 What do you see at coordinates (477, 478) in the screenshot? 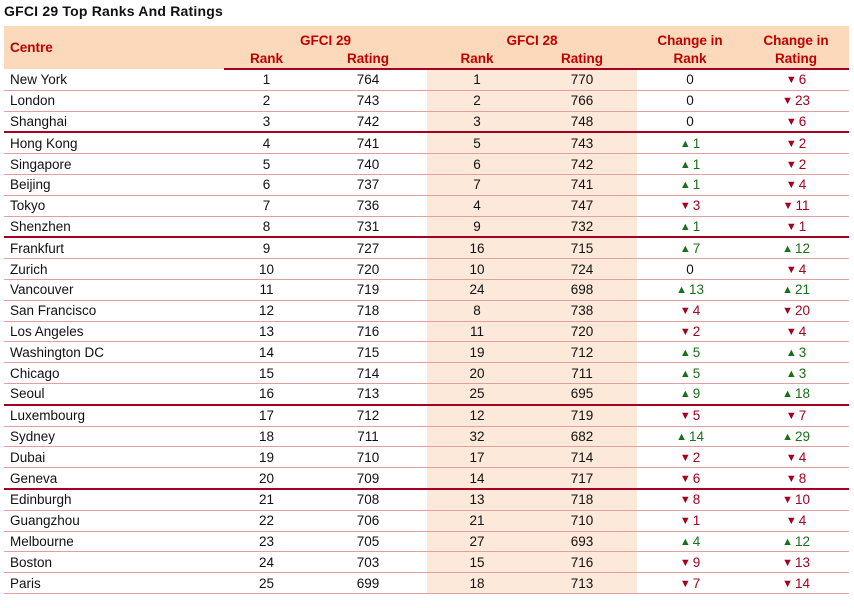
I see `cell-rank-28: 14` at bounding box center [477, 478].